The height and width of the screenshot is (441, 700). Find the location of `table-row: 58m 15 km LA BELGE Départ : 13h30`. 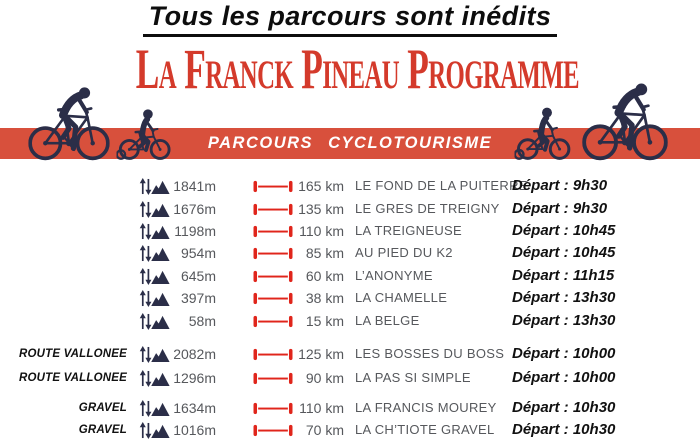

table-row: 58m 15 km LA BELGE Départ : 13h30 is located at coordinates (350, 321).